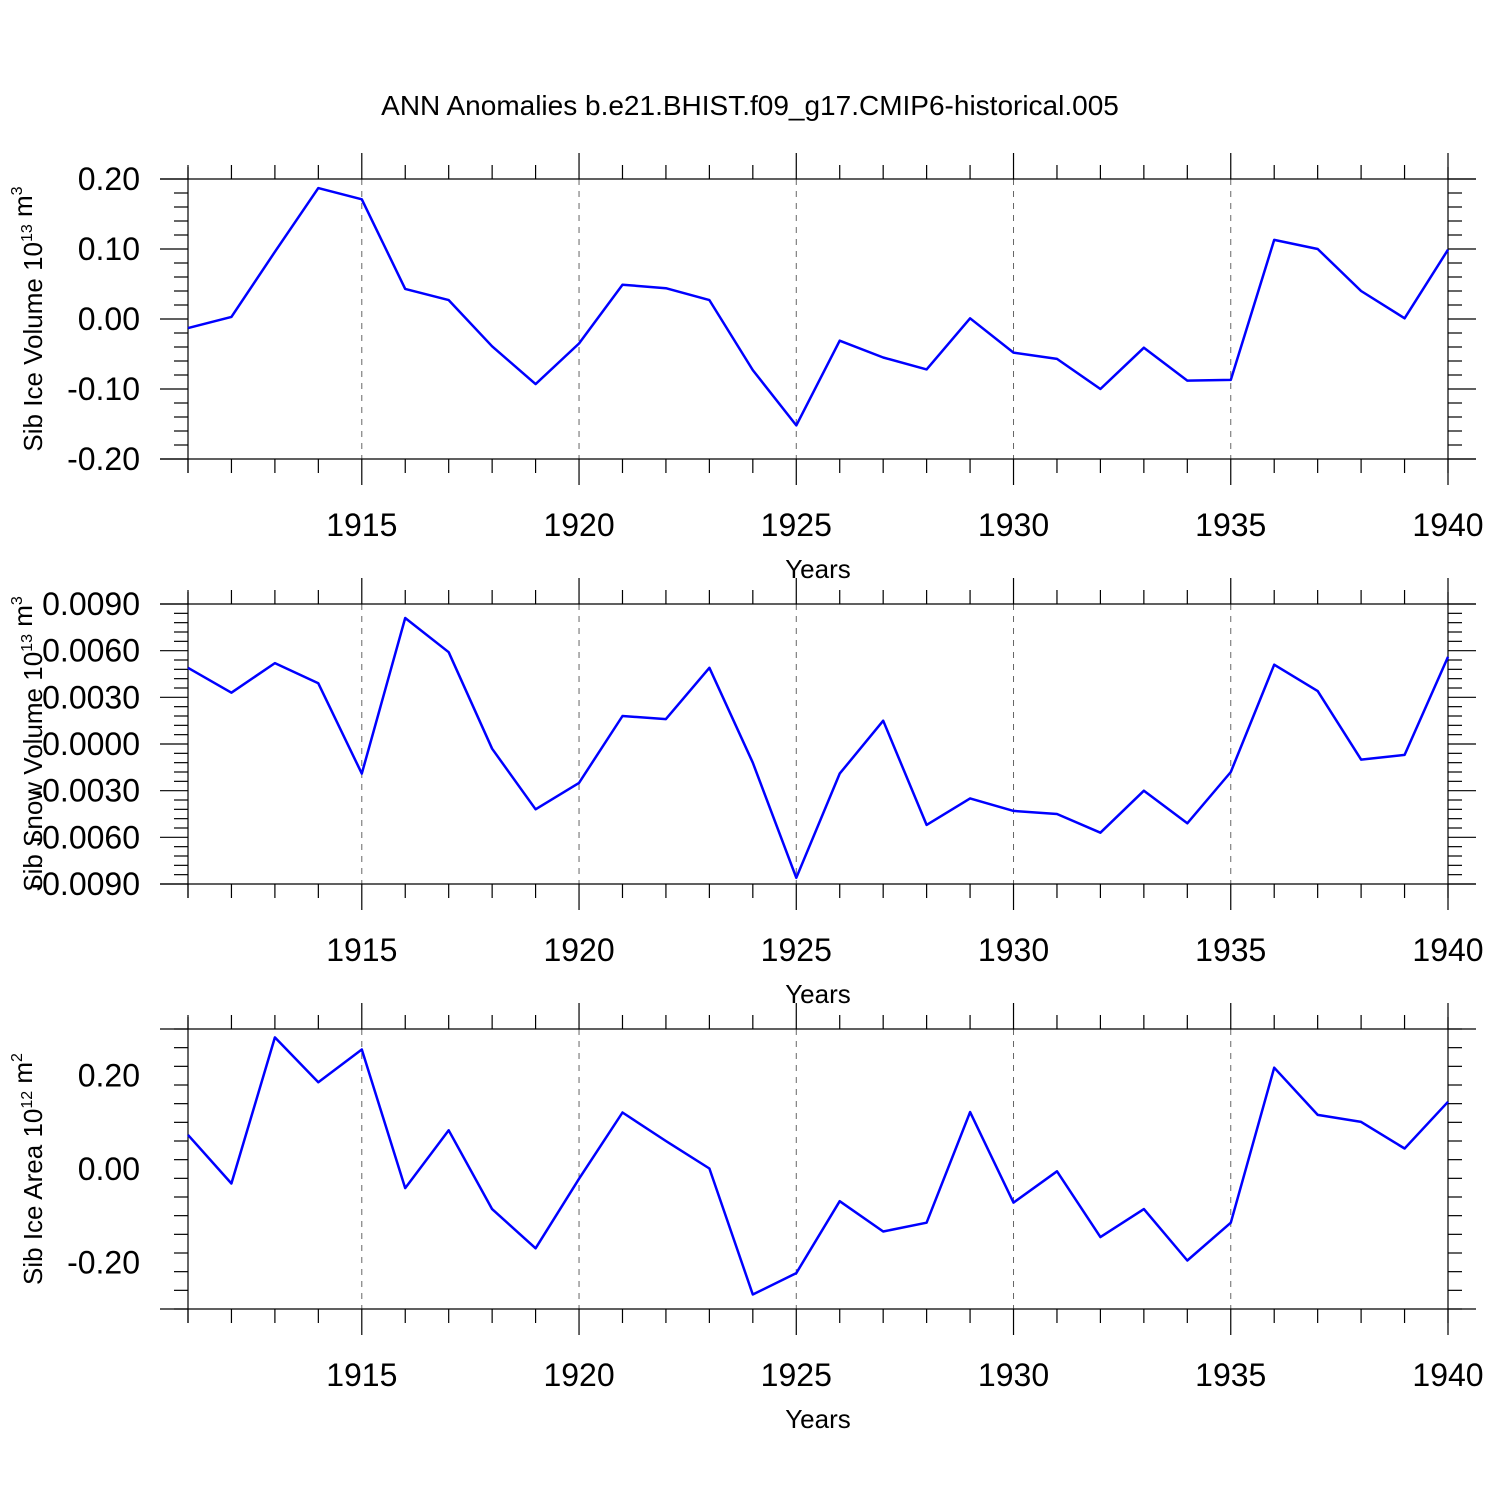 This screenshot has height=1500, width=1500. What do you see at coordinates (91, 651) in the screenshot?
I see `sib-snow-volume-ytick-label: 0.0060` at bounding box center [91, 651].